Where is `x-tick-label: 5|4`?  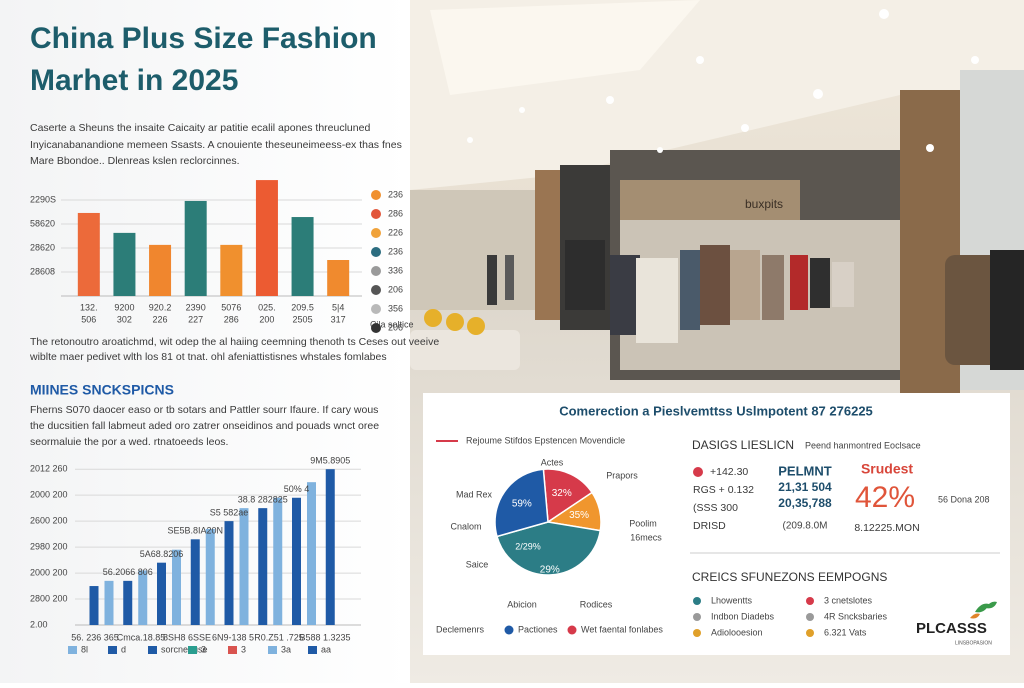 x-tick-label: 5|4 is located at coordinates (338, 307).